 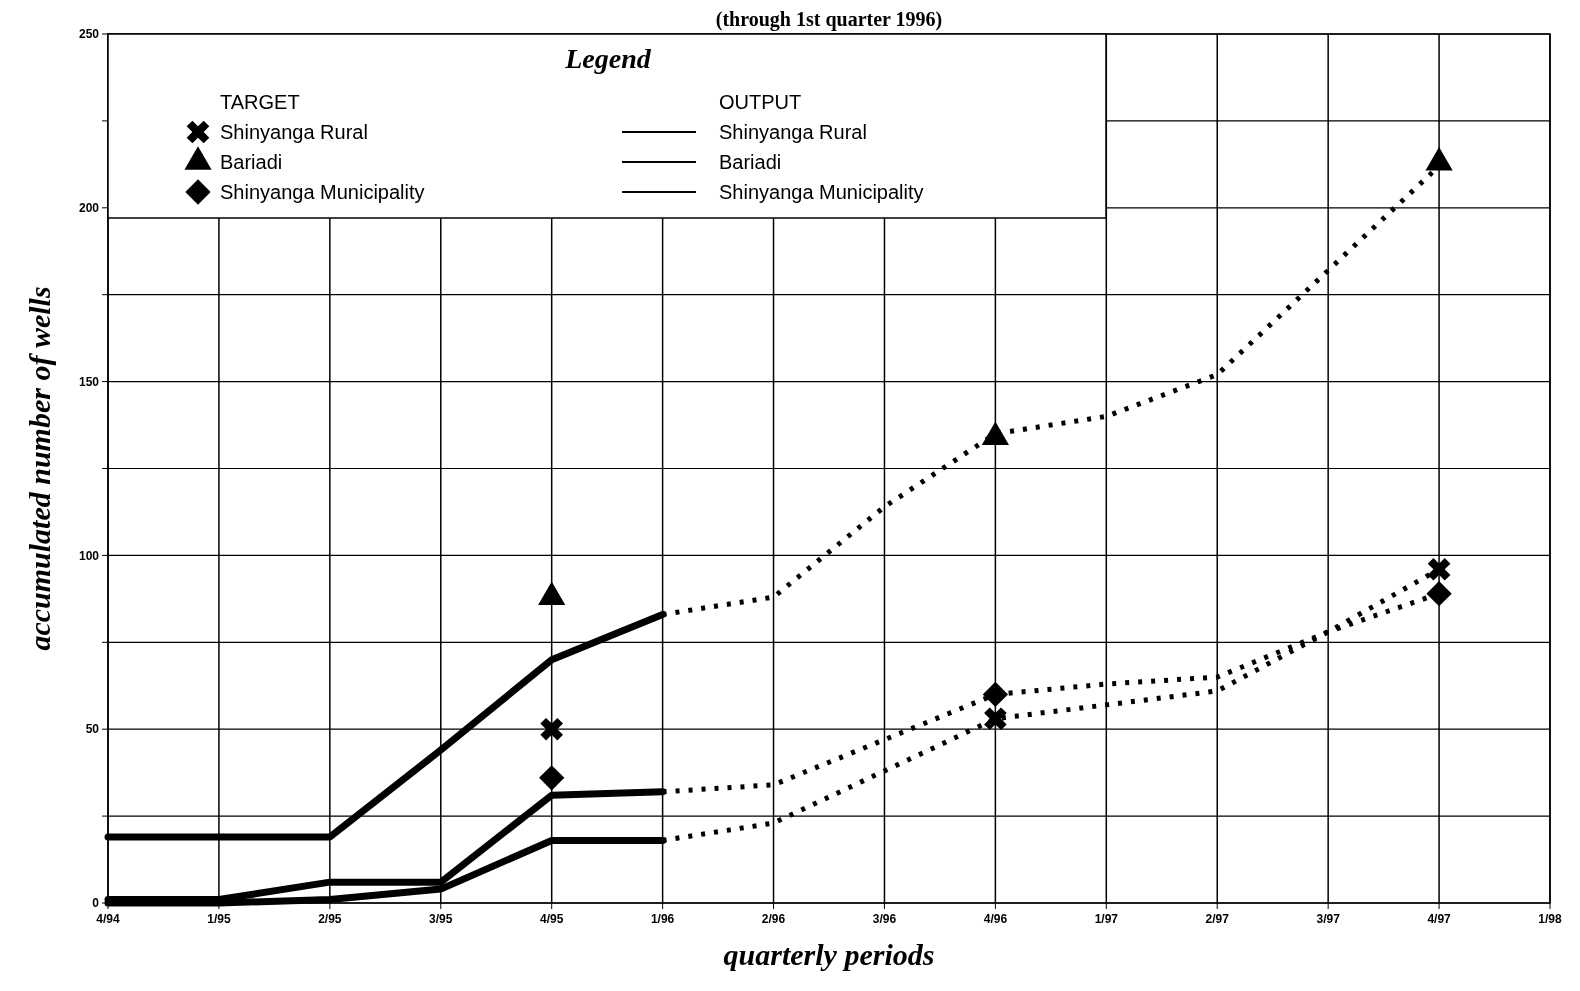 What do you see at coordinates (219, 919) in the screenshot?
I see `x-tick-label: 1/95` at bounding box center [219, 919].